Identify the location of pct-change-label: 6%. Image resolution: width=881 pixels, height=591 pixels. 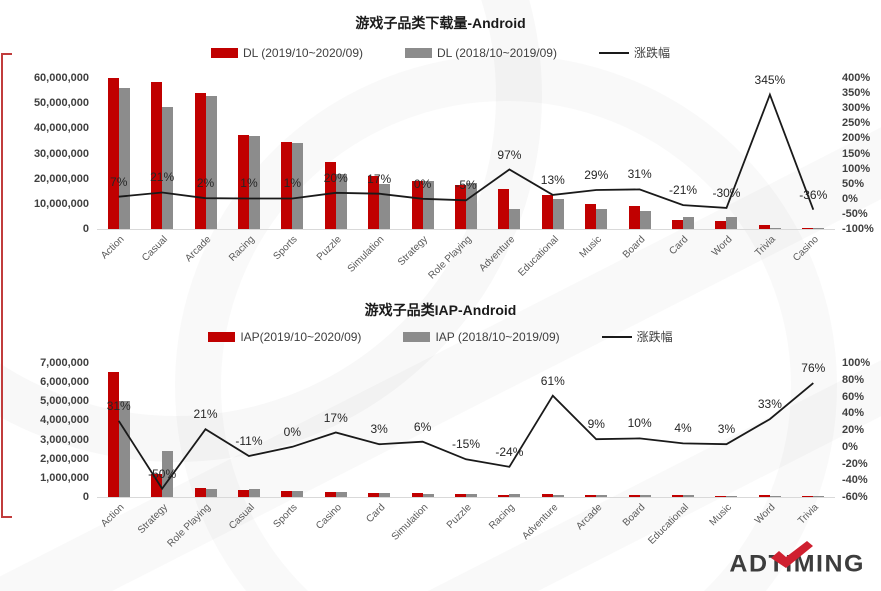
(422, 426).